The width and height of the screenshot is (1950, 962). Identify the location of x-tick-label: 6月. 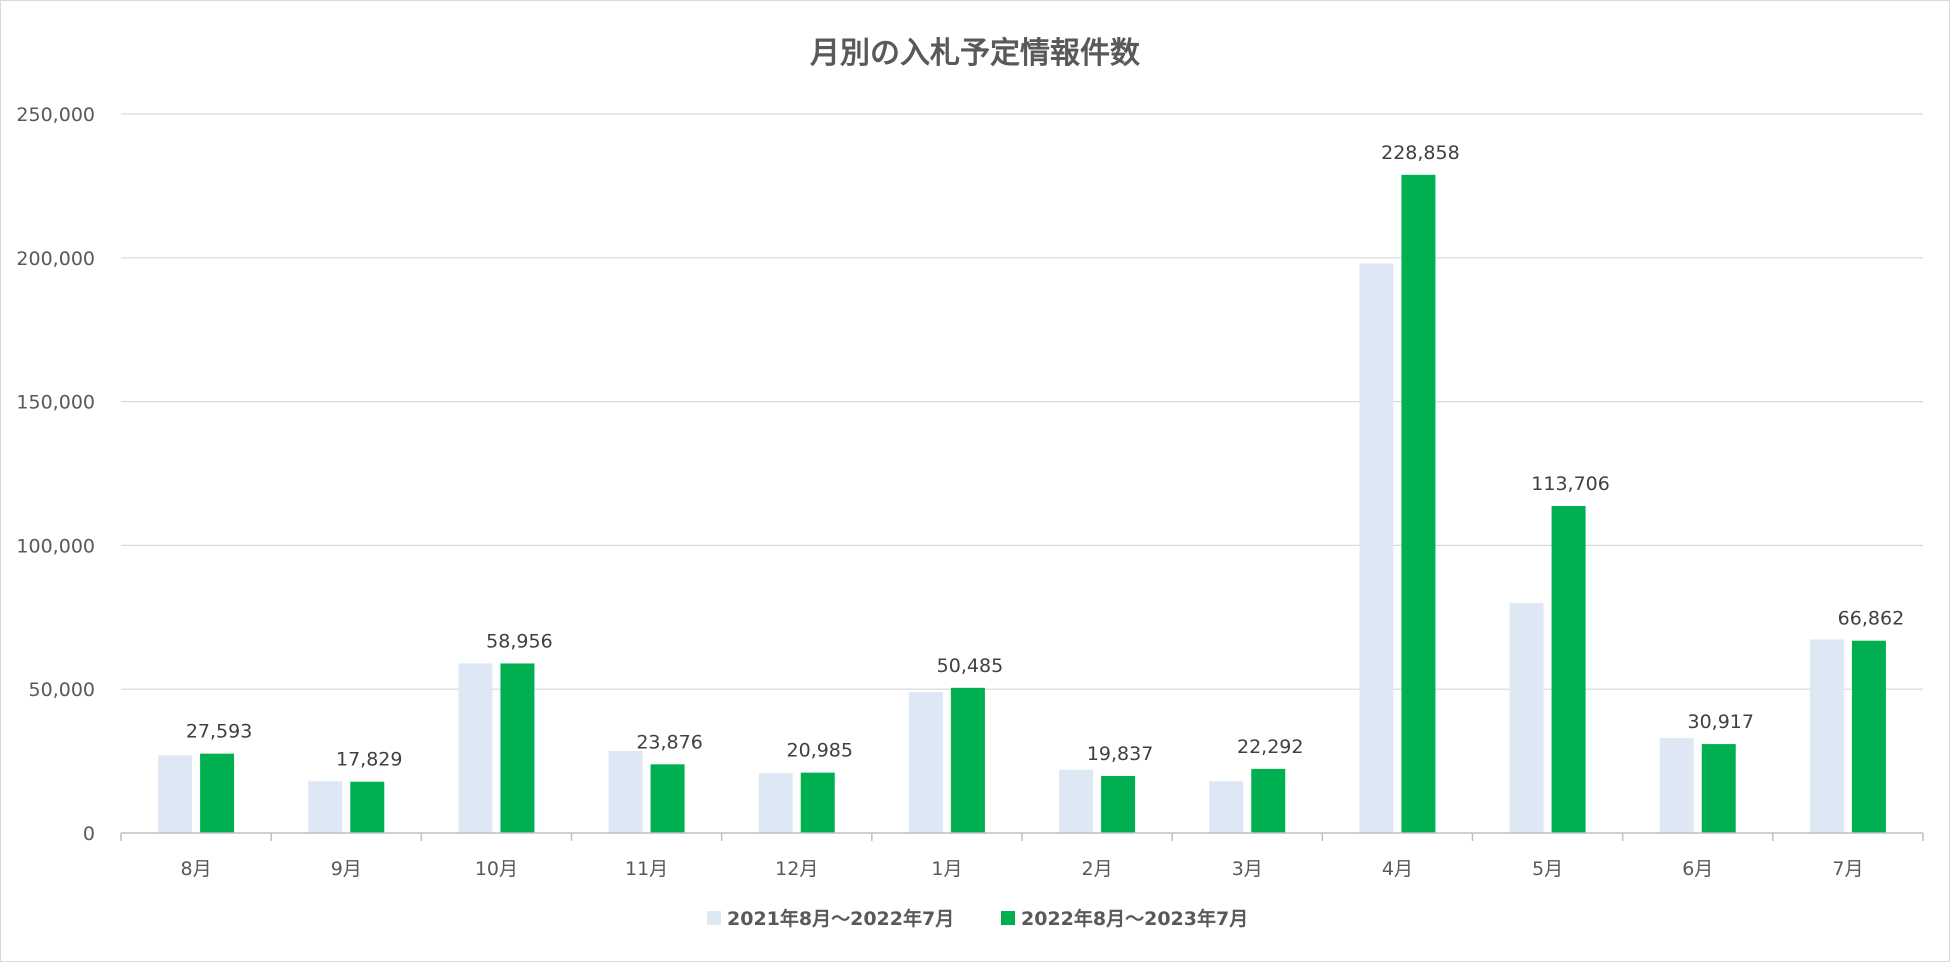
(1697, 869).